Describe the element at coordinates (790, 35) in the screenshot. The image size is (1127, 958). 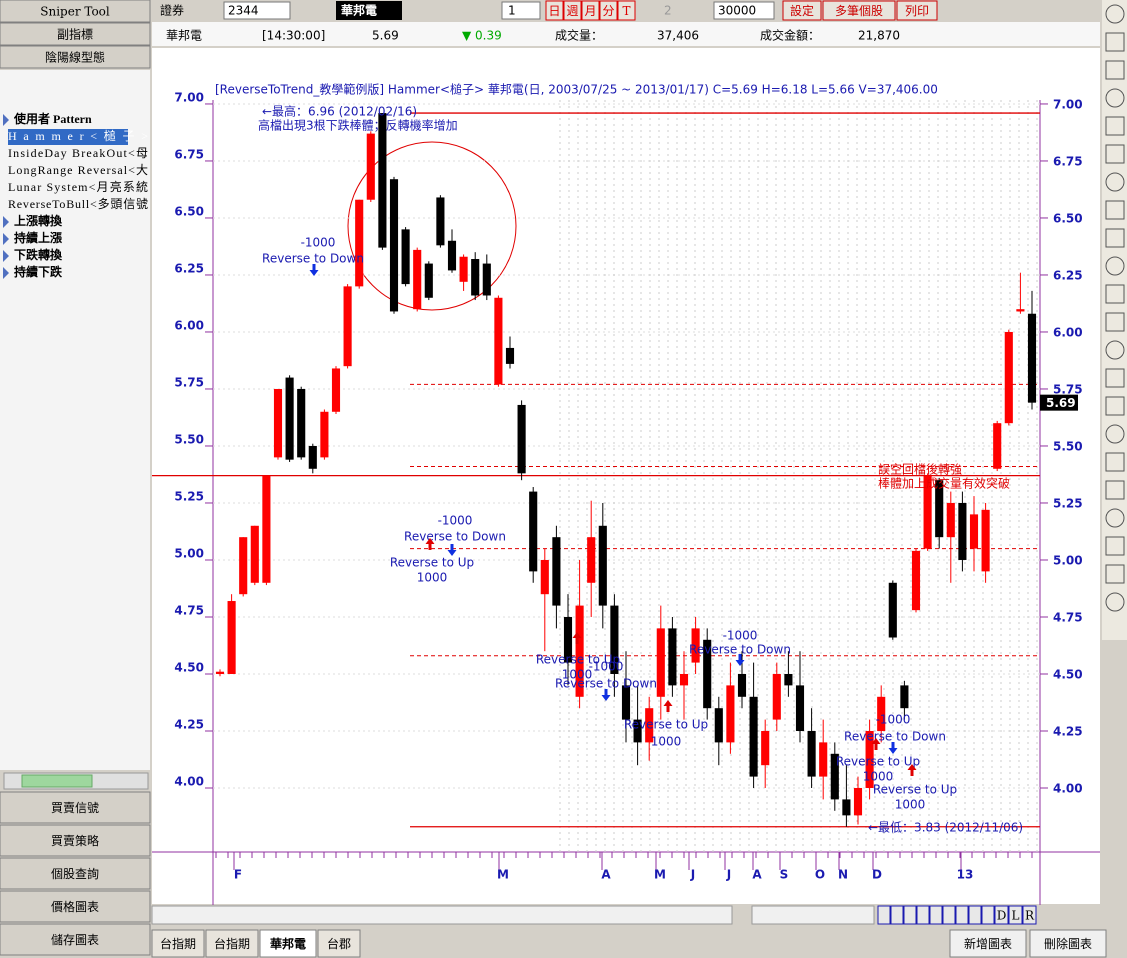
I see `quote-amount-label: 成交金額：` at that location.